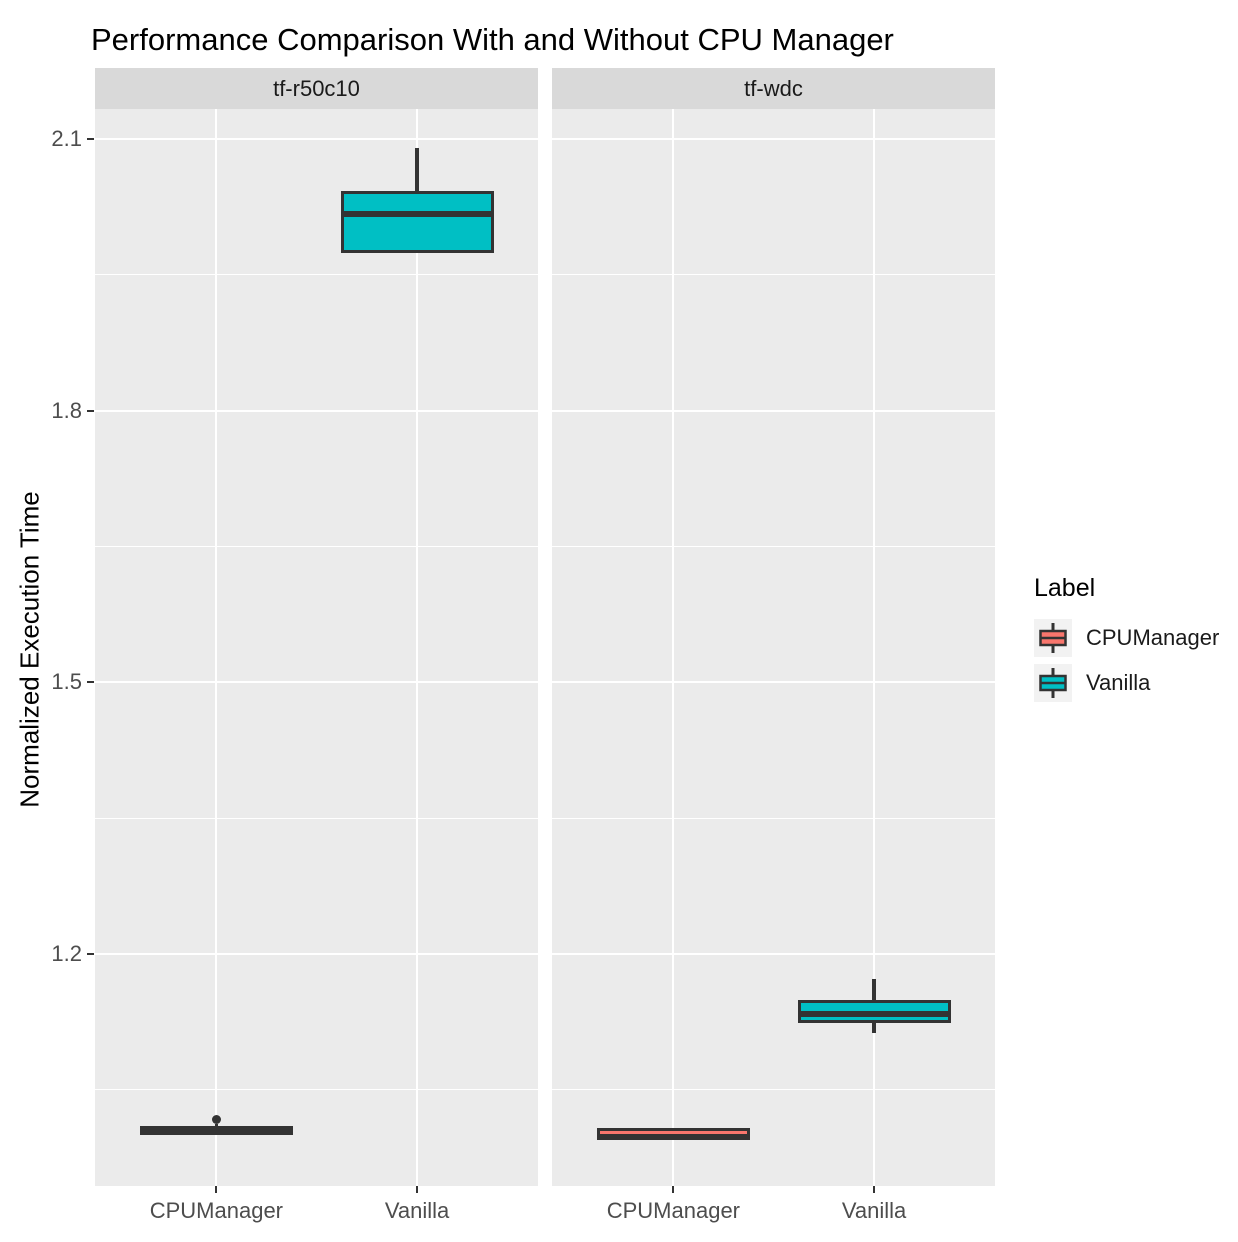 This screenshot has height=1242, width=1238. Describe the element at coordinates (1136, 660) in the screenshot. I see `legend-entries: CPUManager Vanilla` at that location.